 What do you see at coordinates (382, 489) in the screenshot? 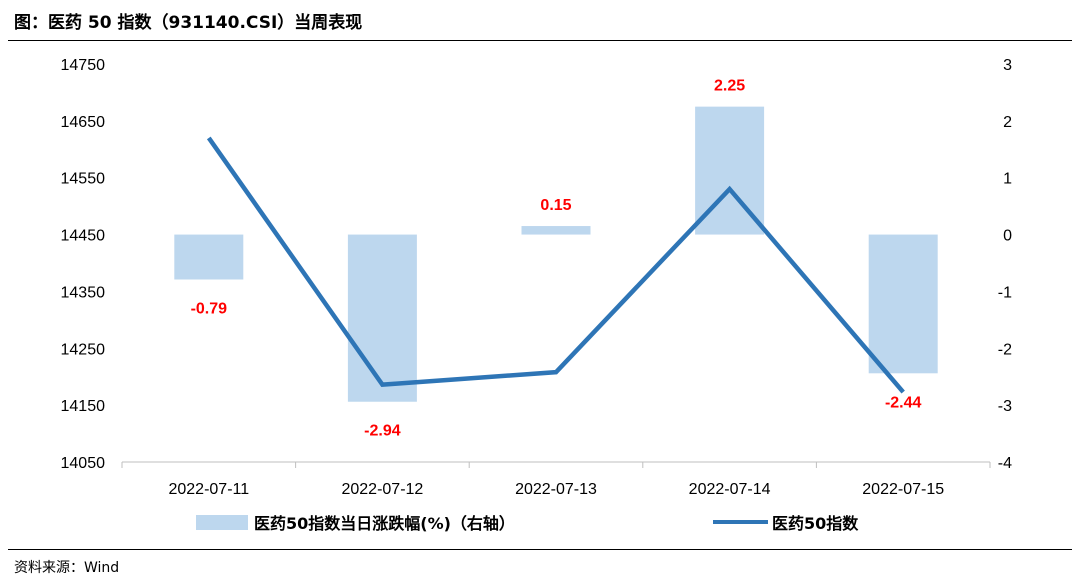
I see `x-tick-label: 2022-07-12` at bounding box center [382, 489].